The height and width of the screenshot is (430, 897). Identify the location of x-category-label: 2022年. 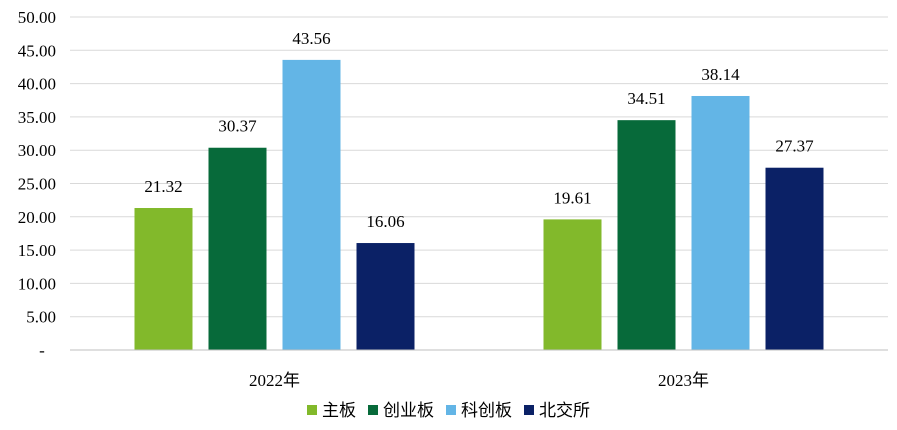
(274, 380).